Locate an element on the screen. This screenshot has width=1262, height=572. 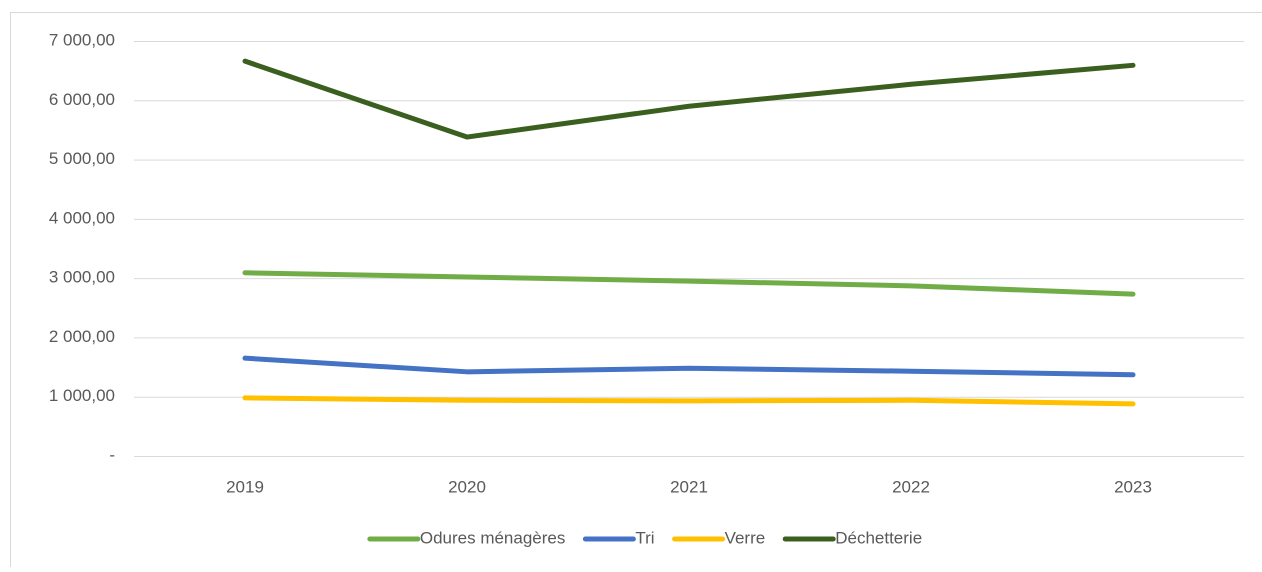
x-tick-label: 2023 is located at coordinates (1133, 486).